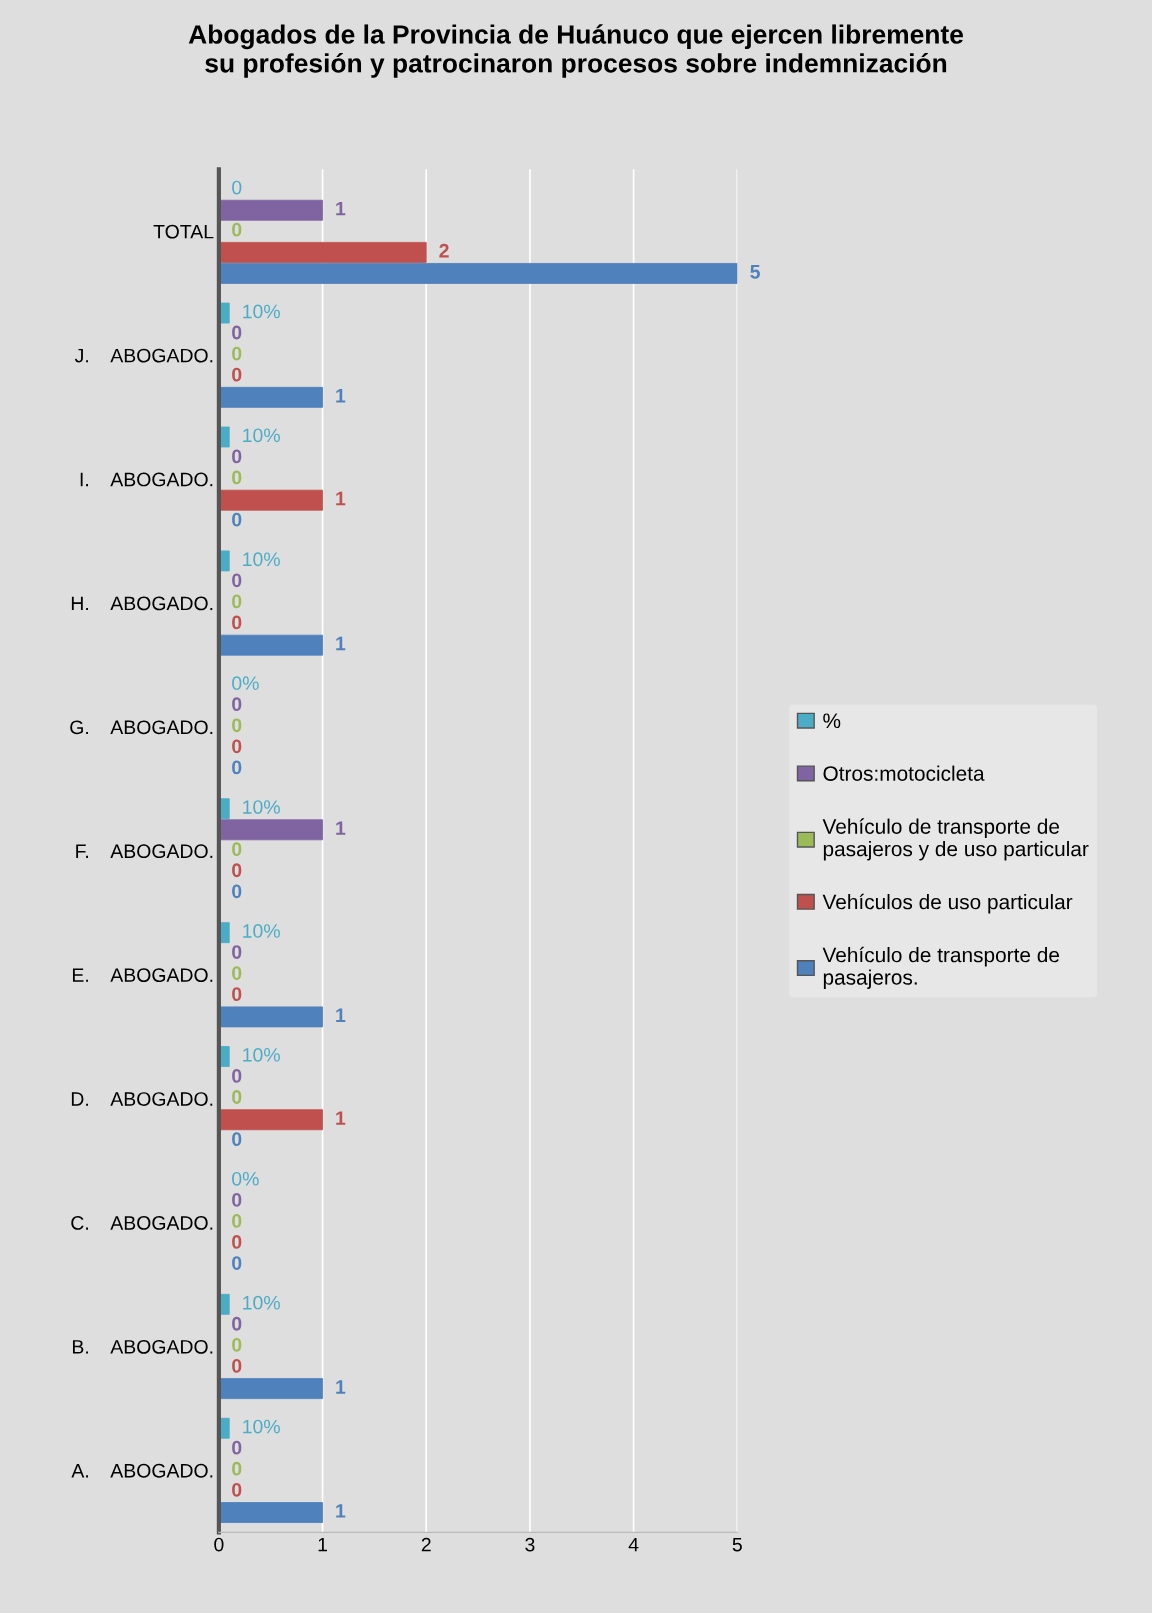  Describe the element at coordinates (444, 250) in the screenshot. I see `data-label: 2` at that location.